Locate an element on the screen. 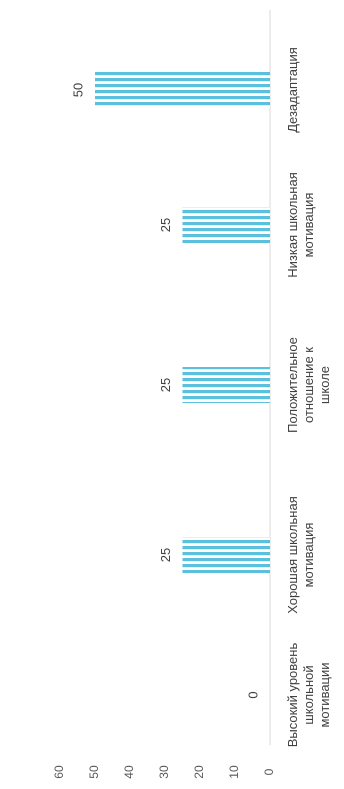  category-label: Низкая школьнаямотивация is located at coordinates (300, 224).